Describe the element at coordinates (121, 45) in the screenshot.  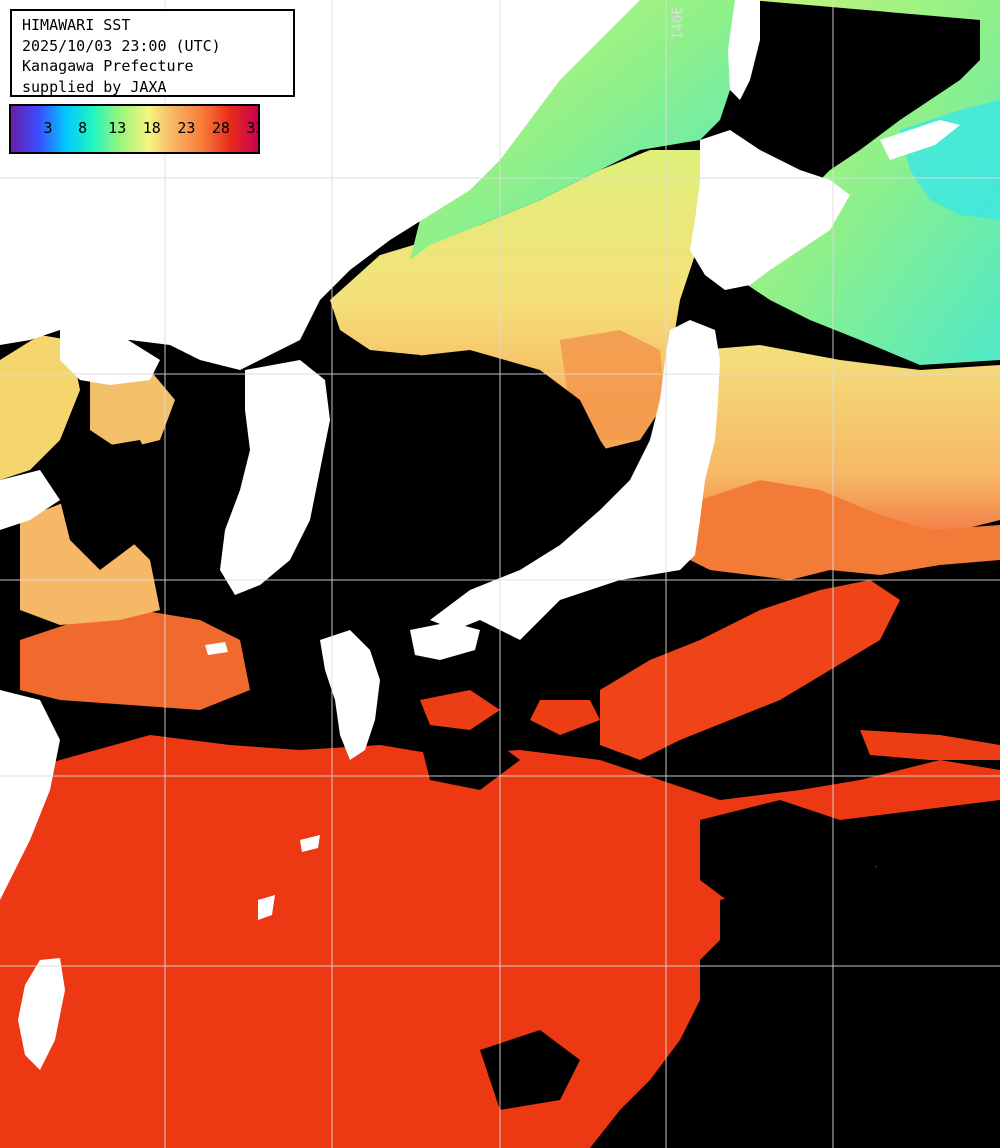
I see `observation-timestamp: 2025/10/03 23:00 (UTC)` at that location.